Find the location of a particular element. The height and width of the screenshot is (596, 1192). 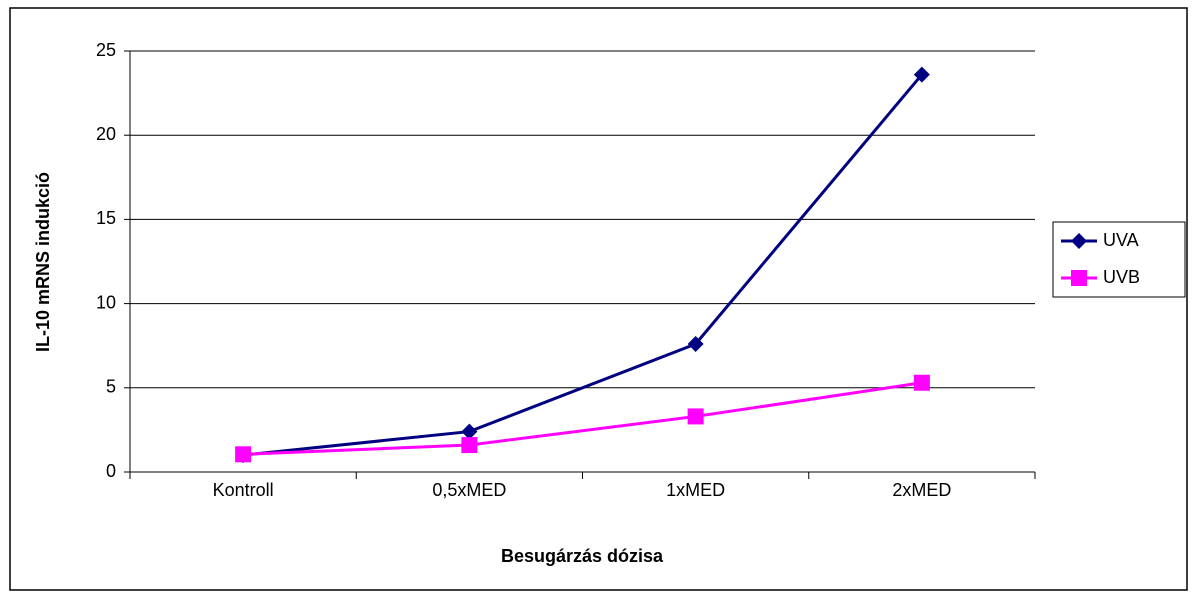

x-tick-label: 1xMED is located at coordinates (695, 490).